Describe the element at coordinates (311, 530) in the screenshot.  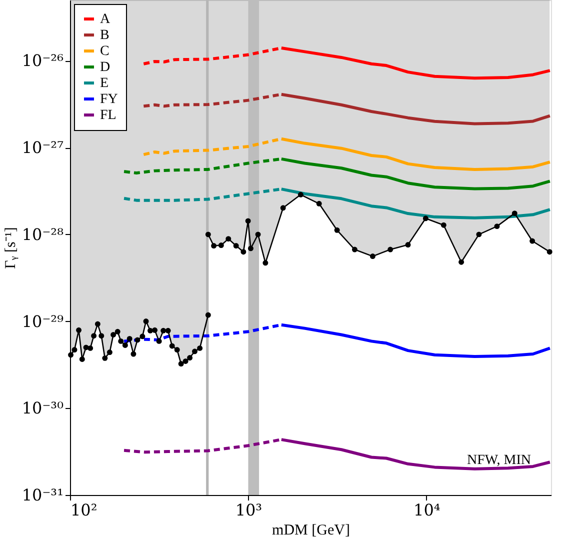
I see `x-axis-title: mDM [GeV]` at that location.